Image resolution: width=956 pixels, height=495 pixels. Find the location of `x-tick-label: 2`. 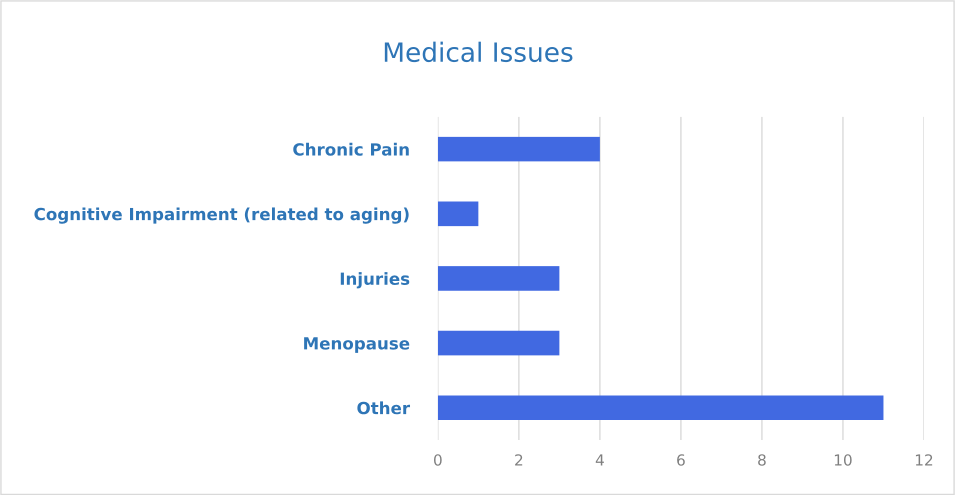

x-tick-label: 2 is located at coordinates (518, 460).